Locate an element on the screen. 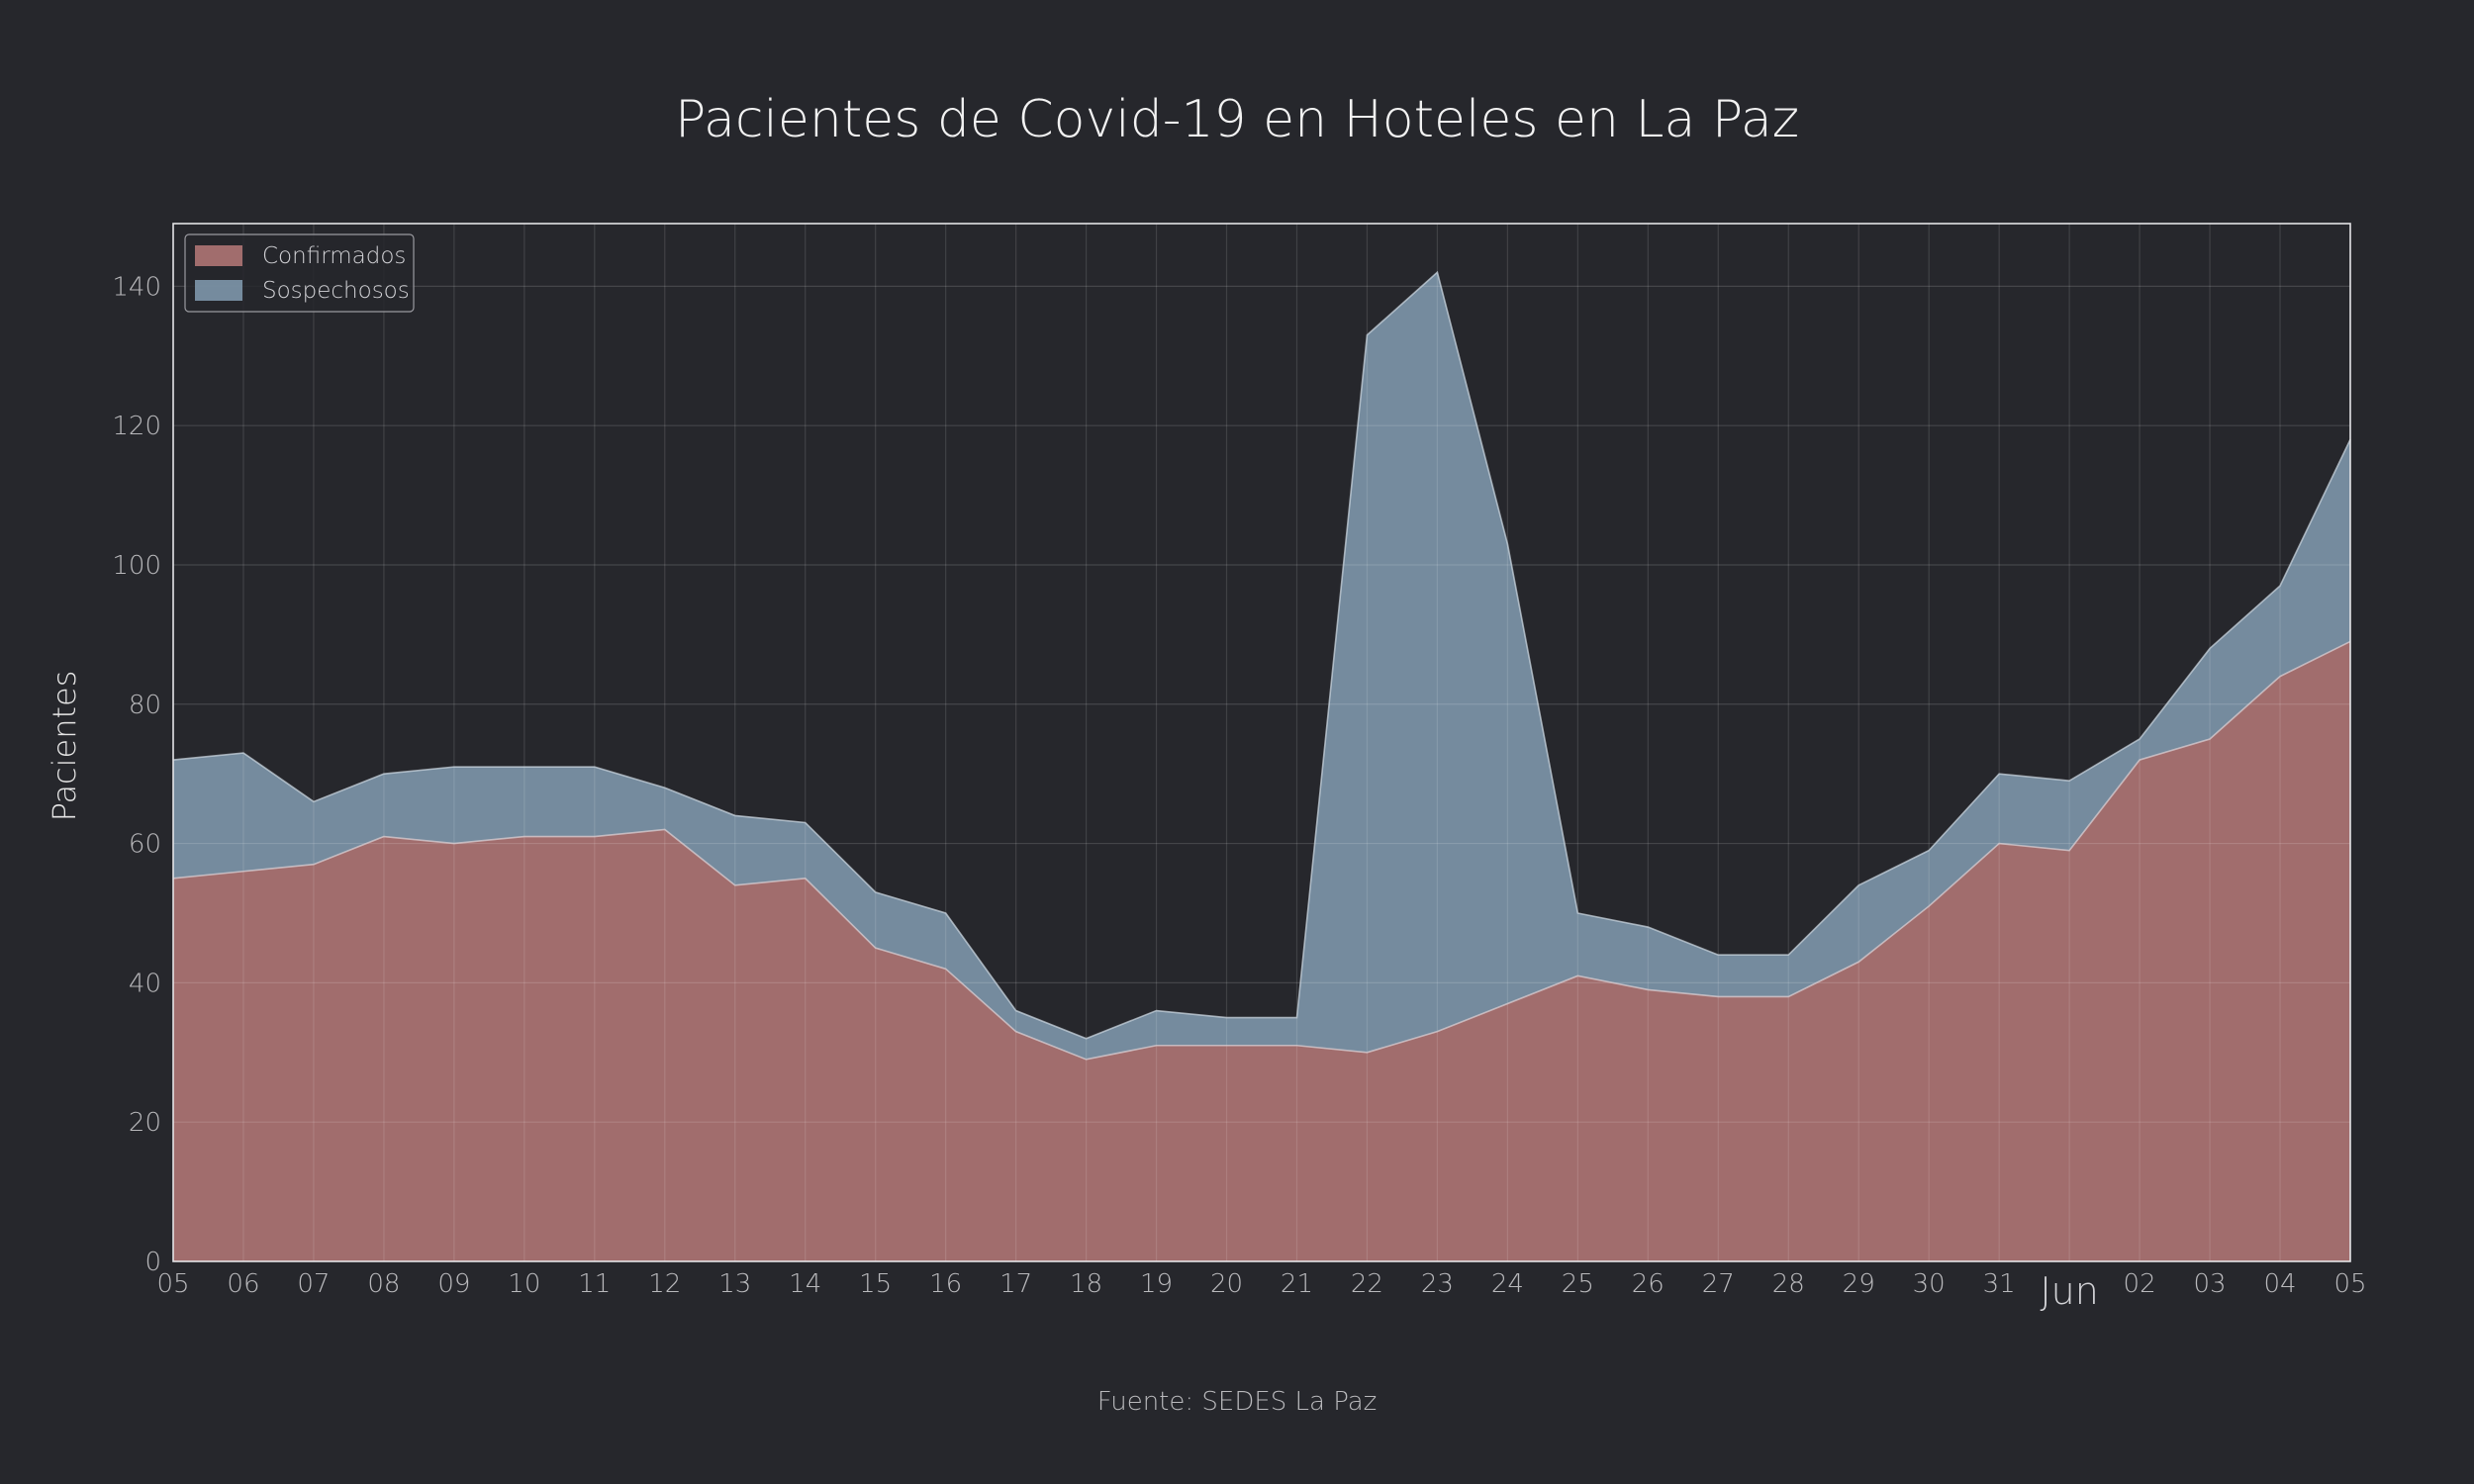 The width and height of the screenshot is (2474, 1484). y-tick-label: 100 is located at coordinates (137, 566).